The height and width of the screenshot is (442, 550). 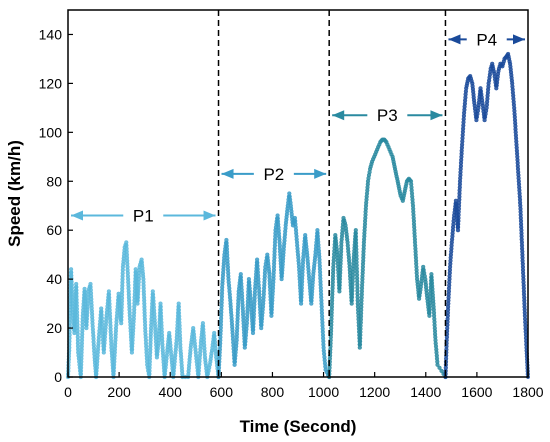 I want to click on phase-label: P1, so click(x=143, y=216).